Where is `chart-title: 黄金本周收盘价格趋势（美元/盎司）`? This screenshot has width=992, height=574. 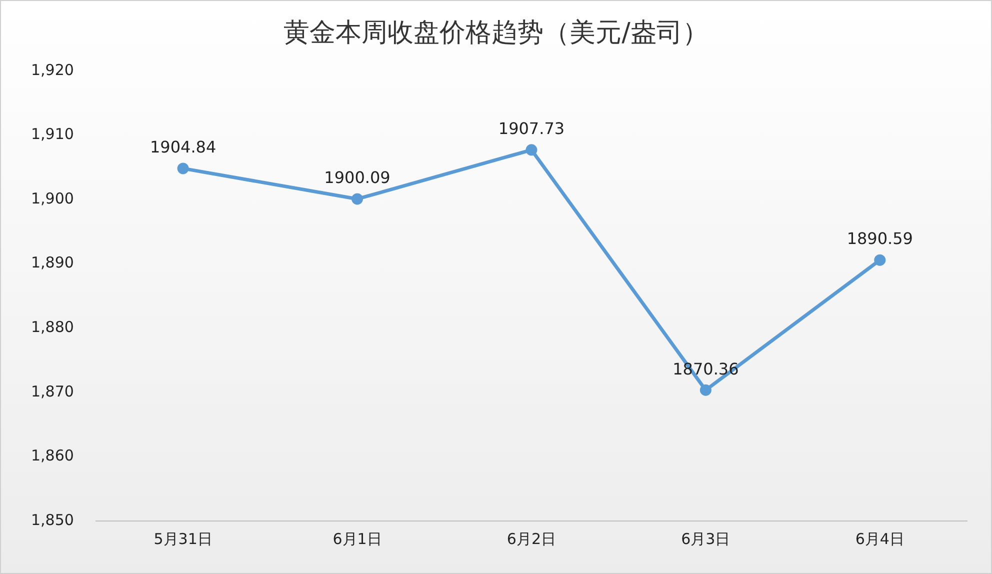
chart-title: 黄金本周收盘价格趋势（美元/盎司） is located at coordinates (496, 33).